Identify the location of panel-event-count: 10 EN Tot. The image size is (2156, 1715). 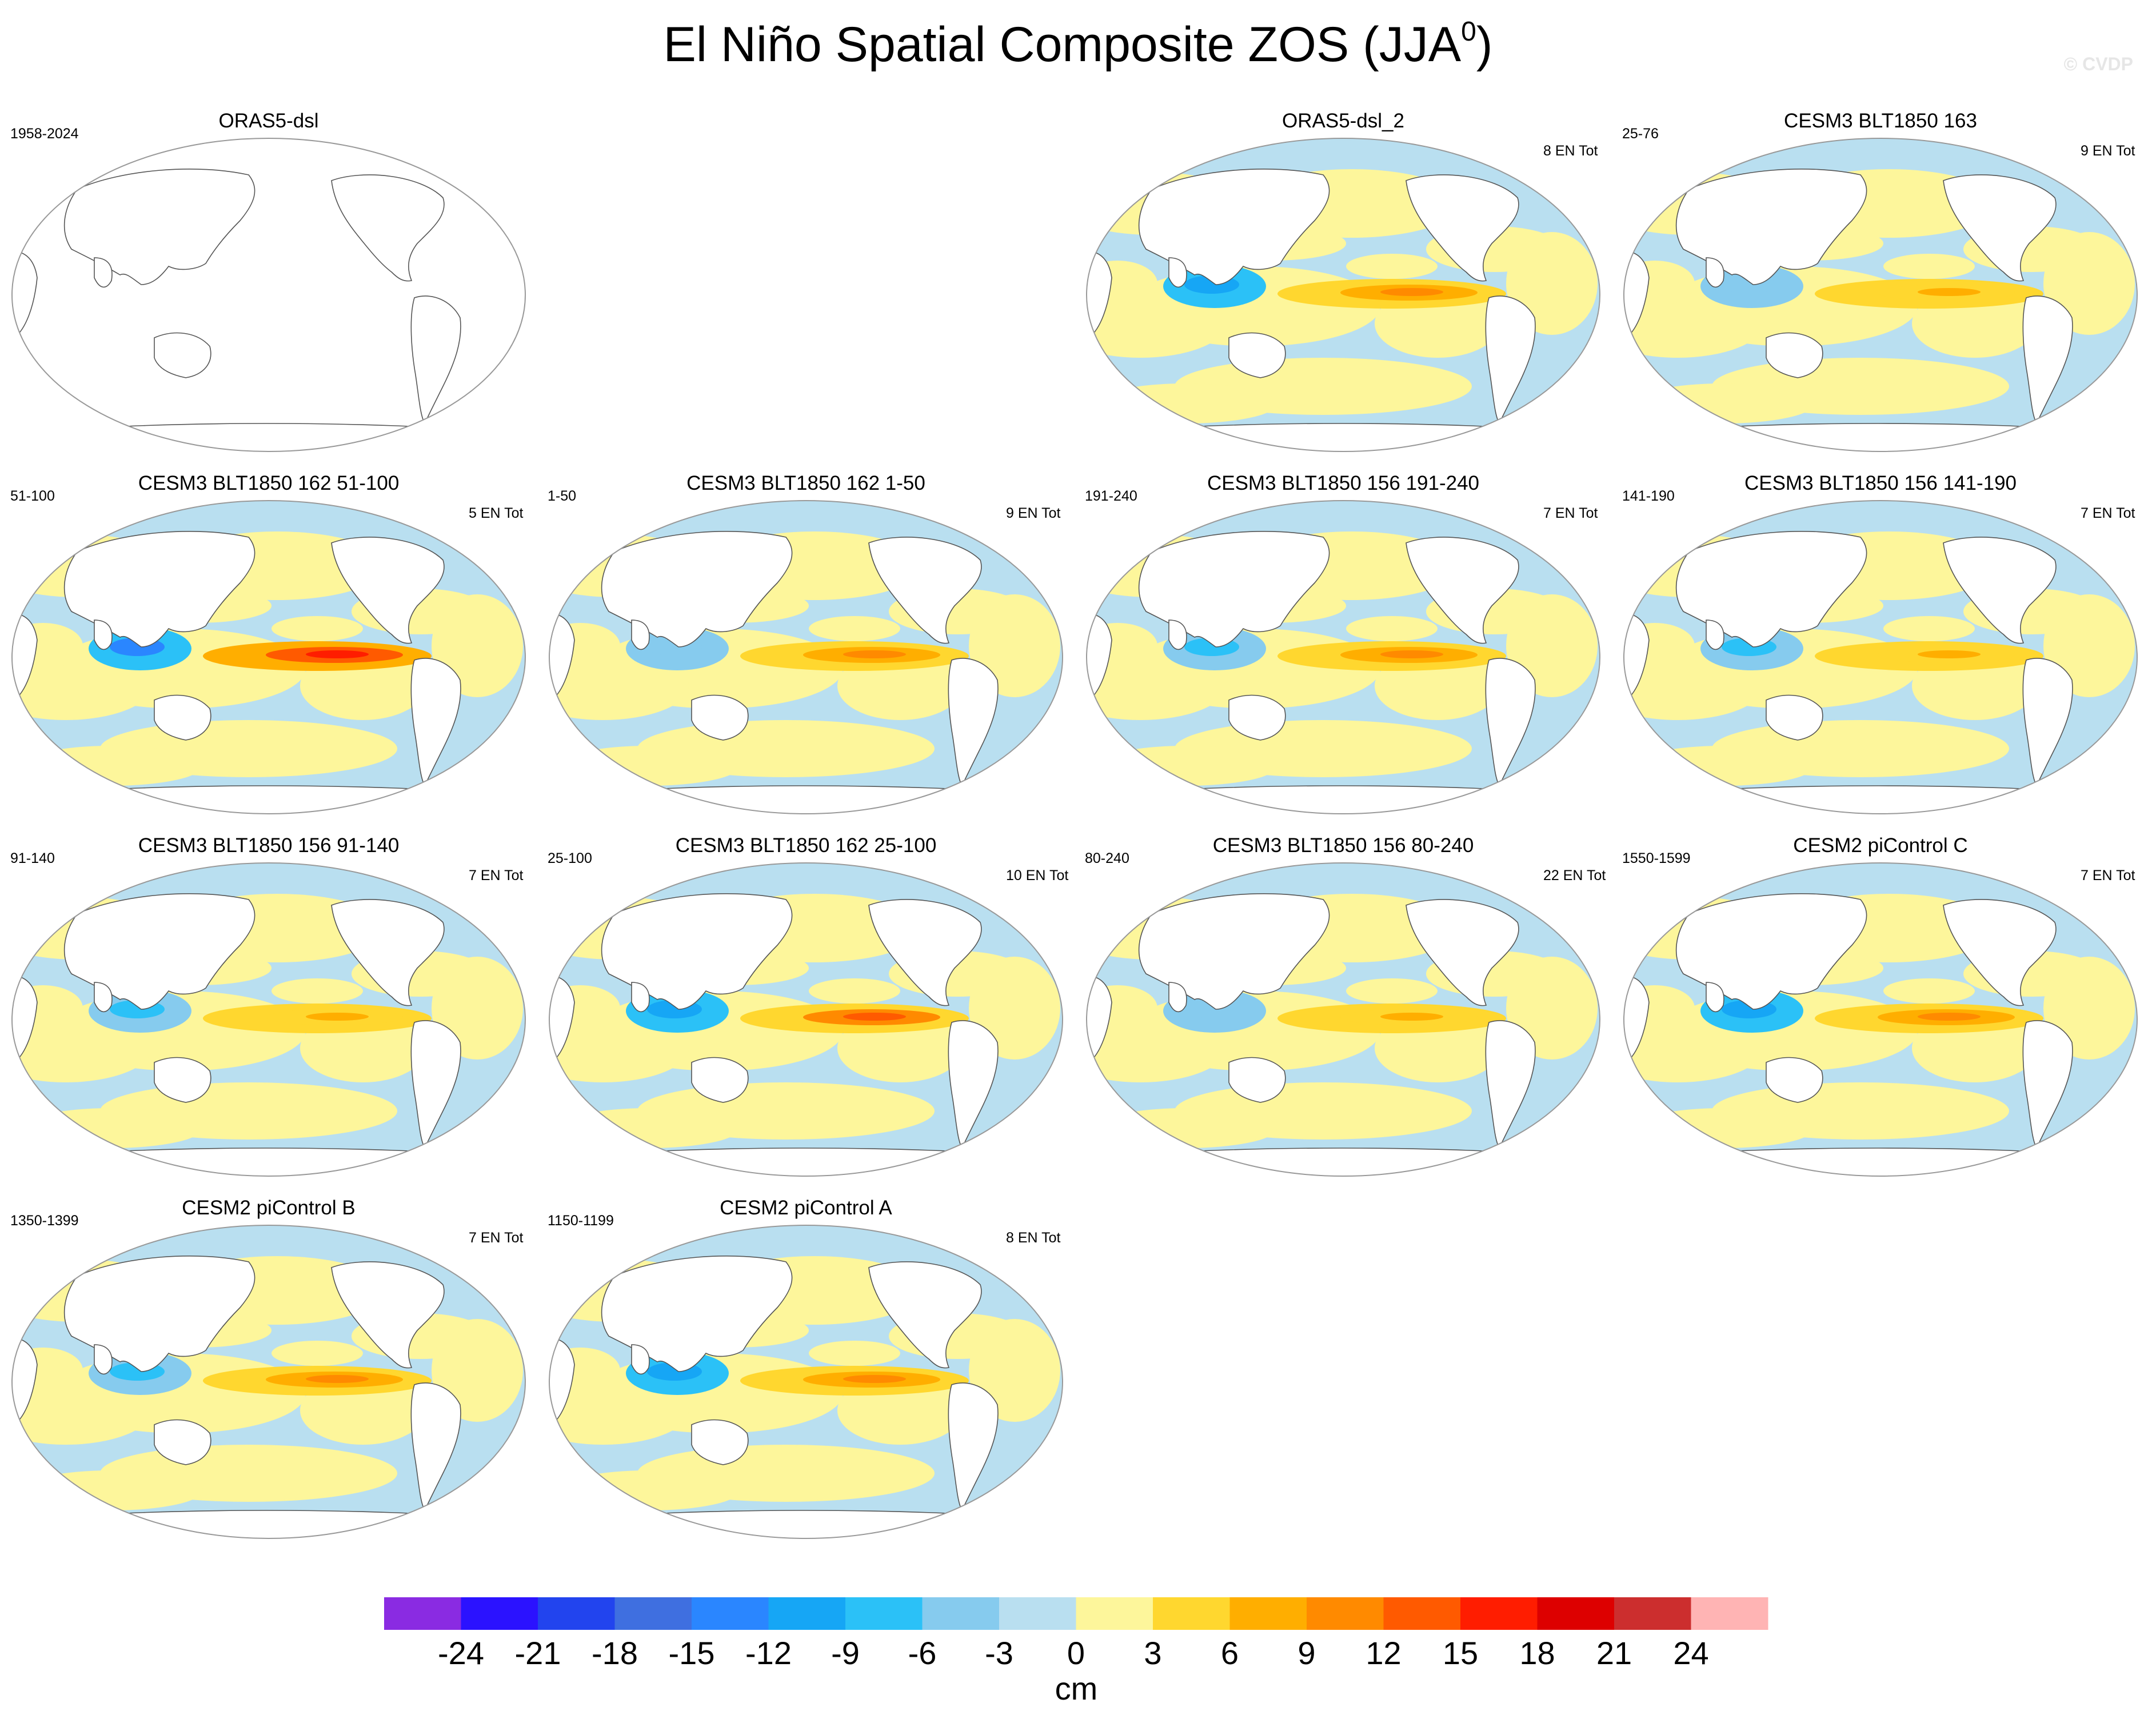
(1037, 876).